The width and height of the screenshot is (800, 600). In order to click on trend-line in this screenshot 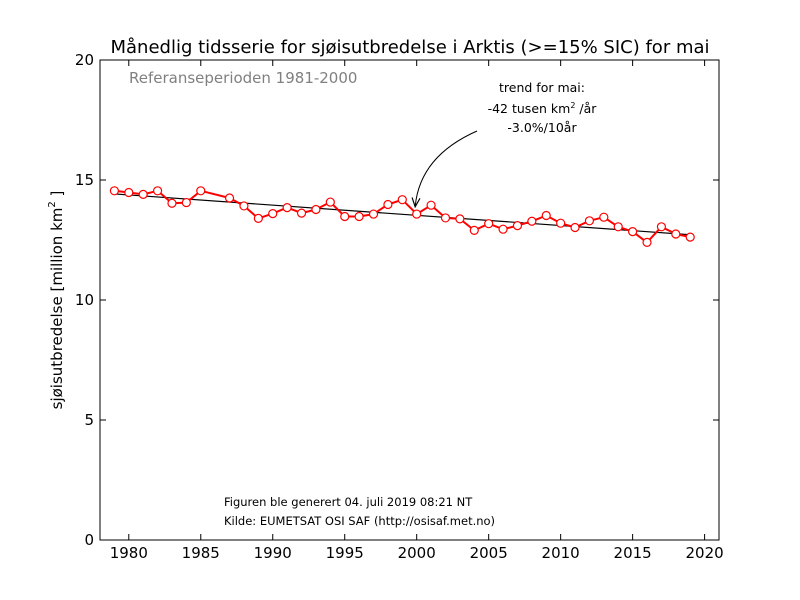, I will do `click(402, 214)`.